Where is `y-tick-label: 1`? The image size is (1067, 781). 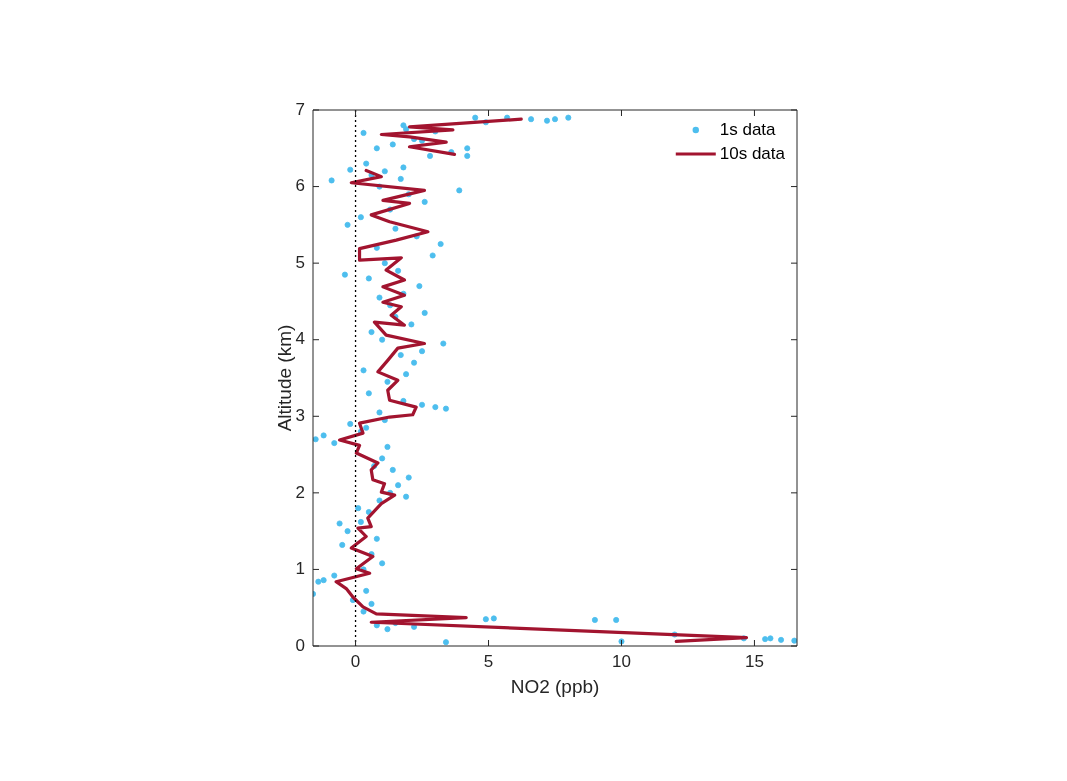
y-tick-label: 1 is located at coordinates (300, 569).